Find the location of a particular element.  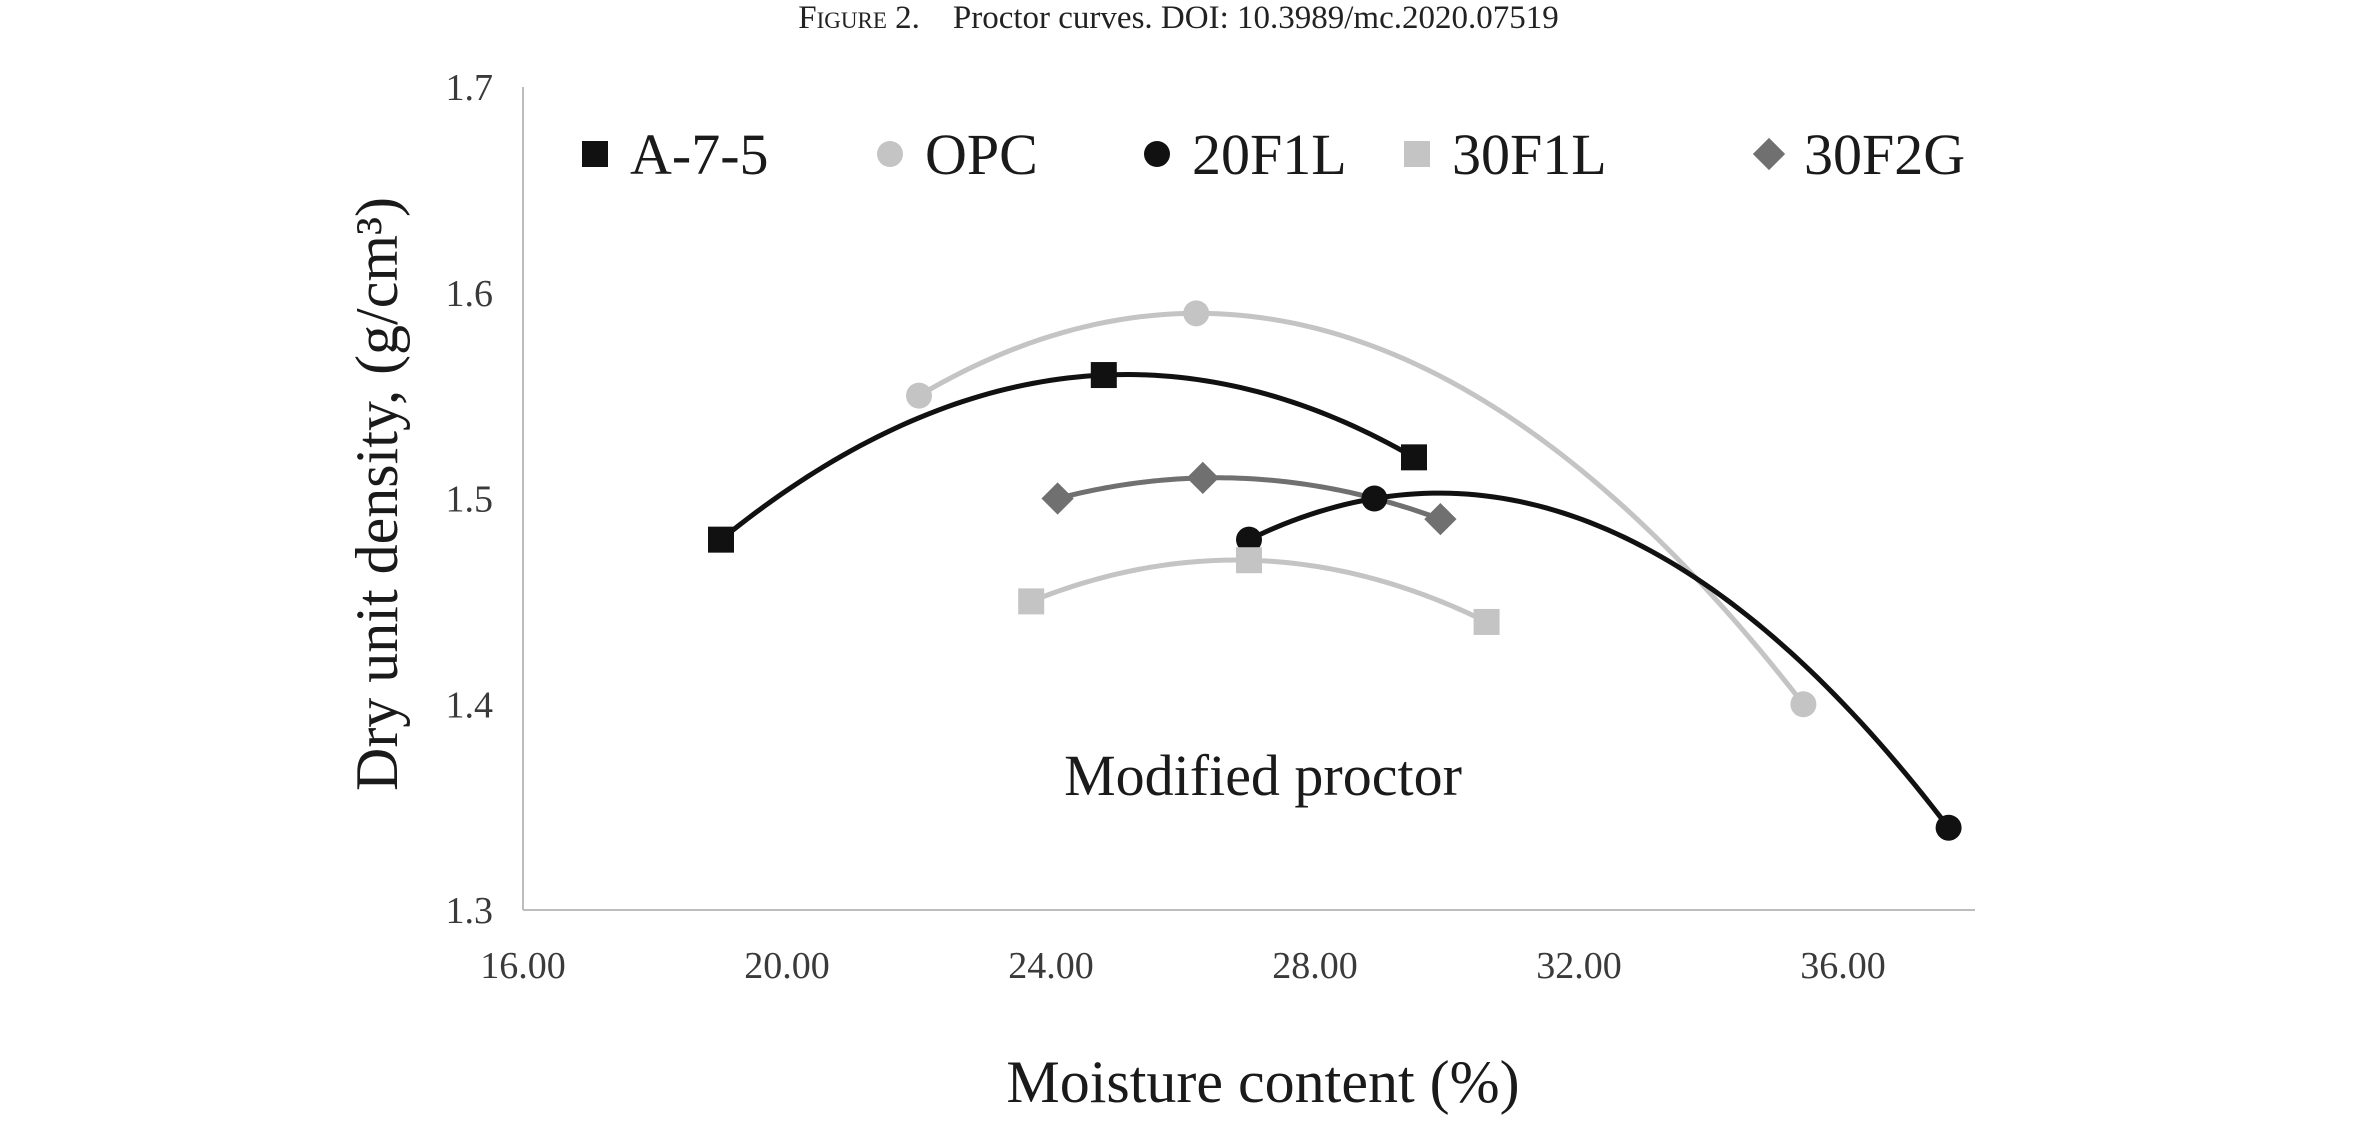

legend-label-opc: OPC is located at coordinates (981, 154).